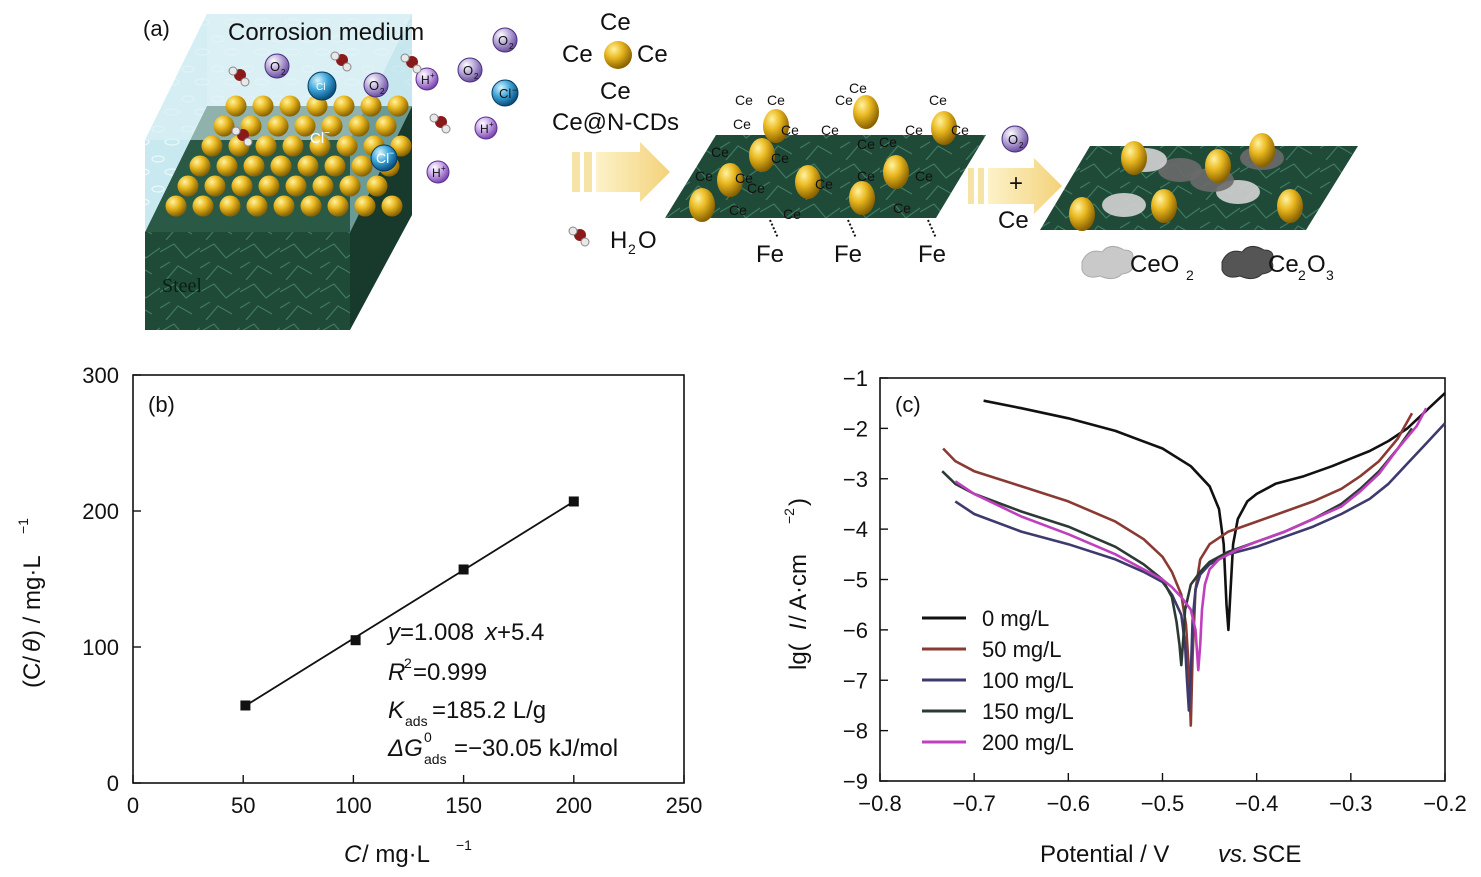 The height and width of the screenshot is (877, 1481). Describe the element at coordinates (573, 805) in the screenshot. I see `x-tick-label: 200` at that location.